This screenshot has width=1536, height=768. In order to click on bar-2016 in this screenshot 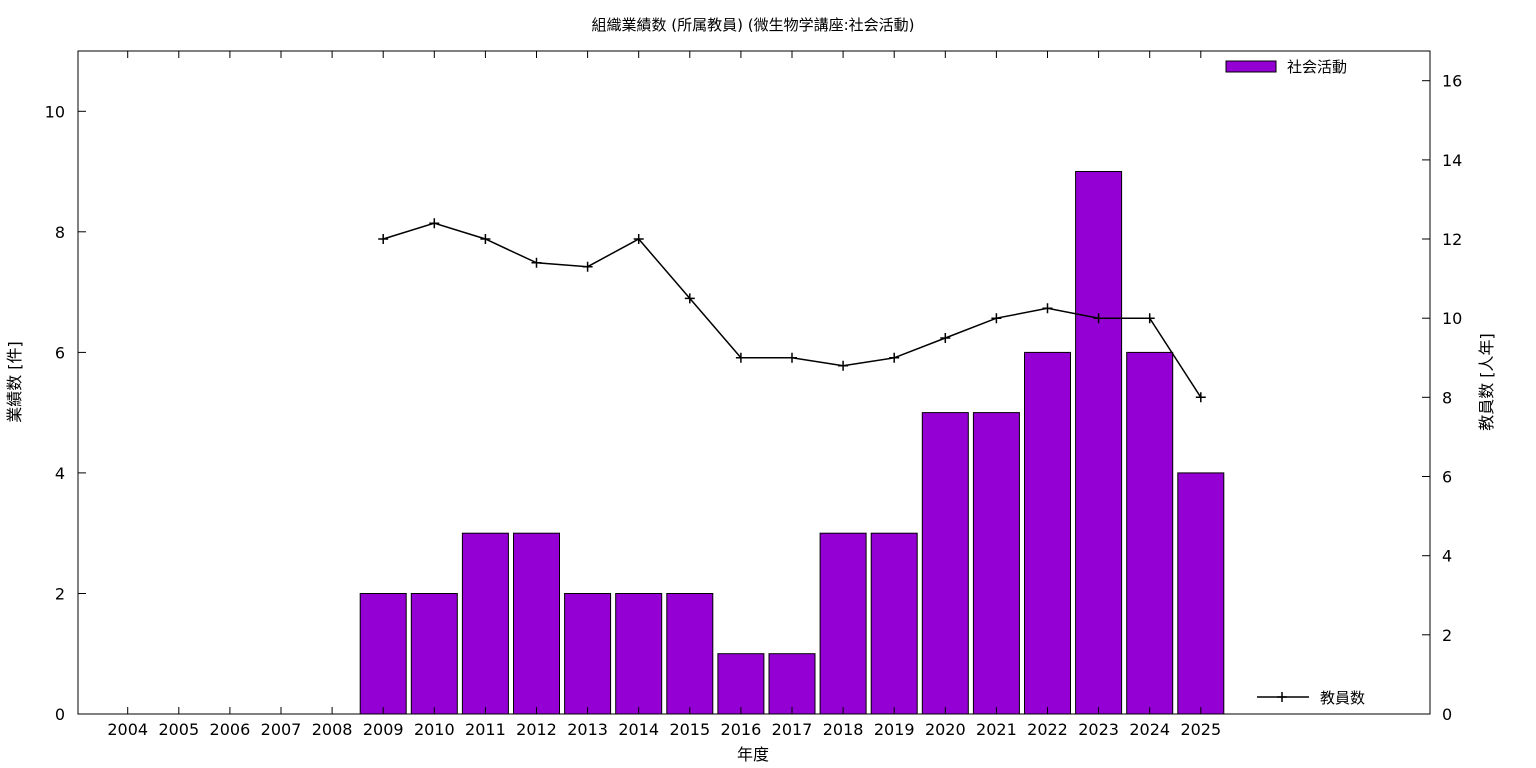, I will do `click(741, 684)`.